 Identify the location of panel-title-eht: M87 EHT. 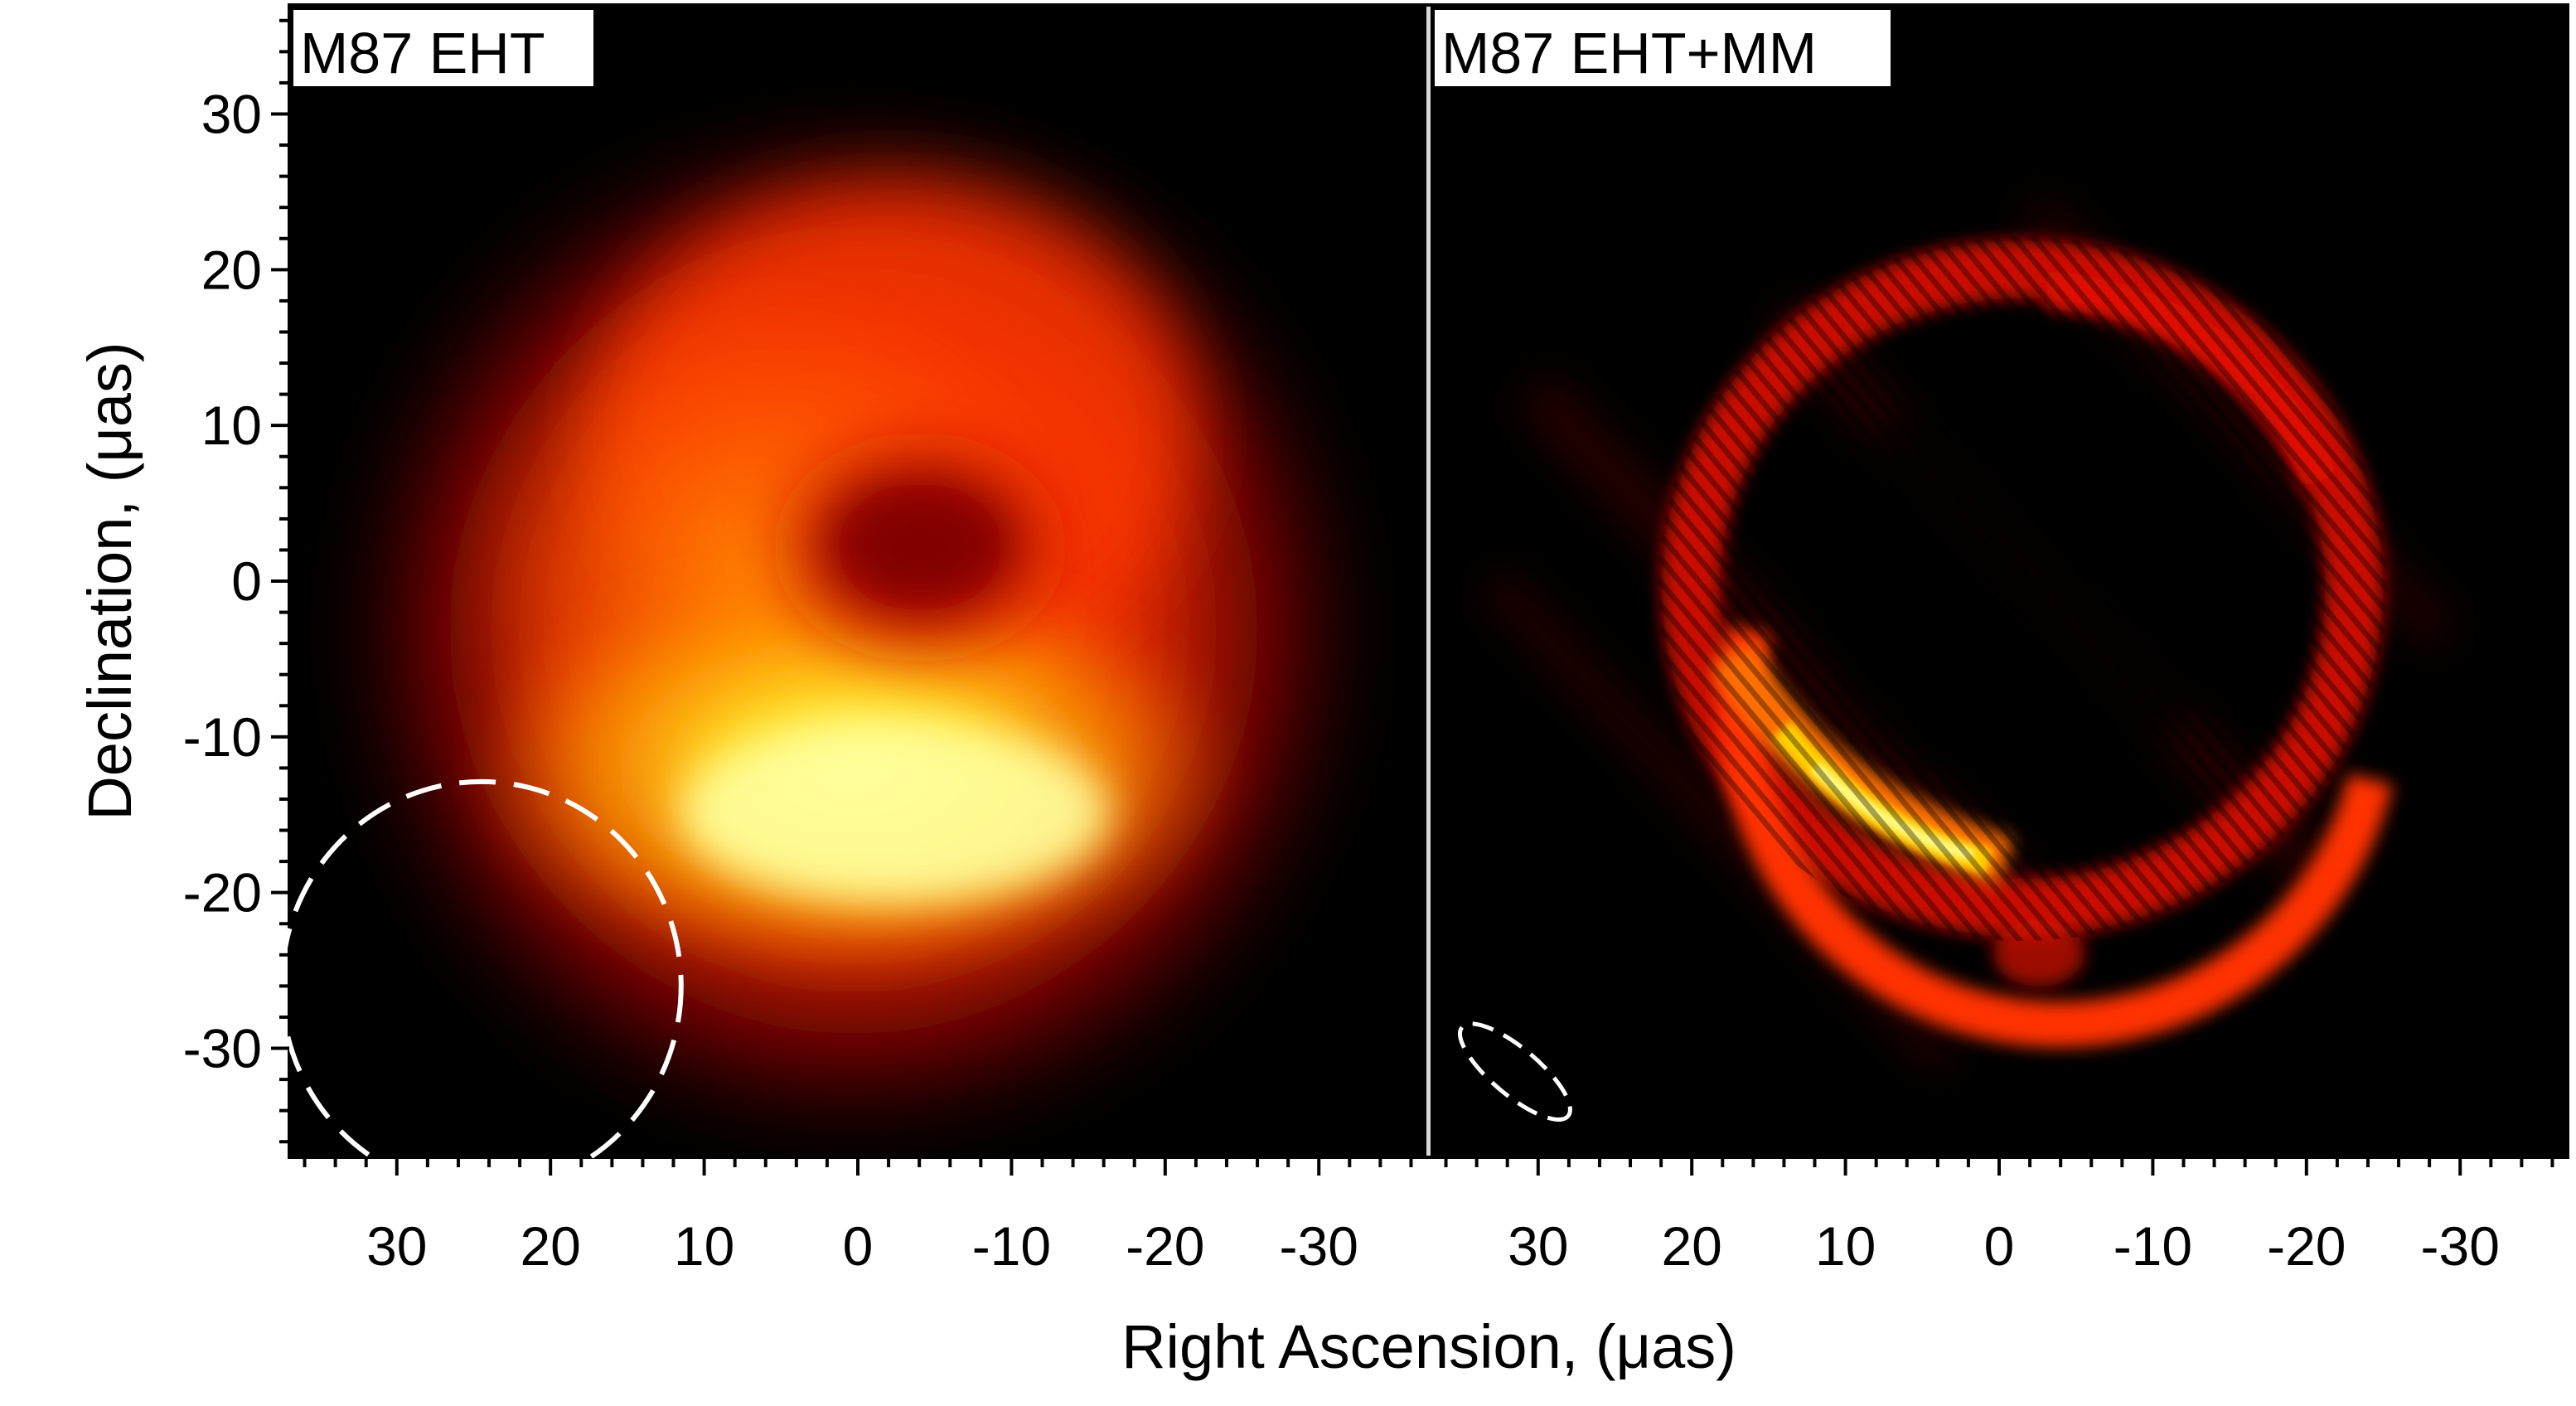
(422, 53).